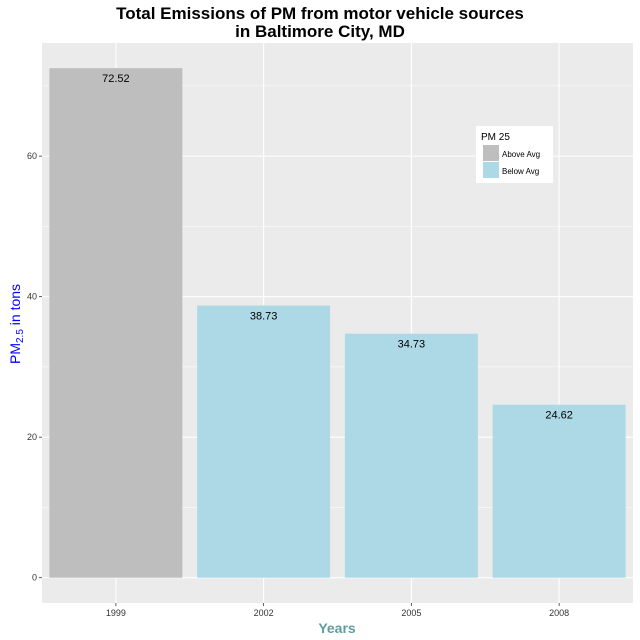 This screenshot has width=640, height=640. Describe the element at coordinates (491, 170) in the screenshot. I see `legend-key-below-avg` at that location.